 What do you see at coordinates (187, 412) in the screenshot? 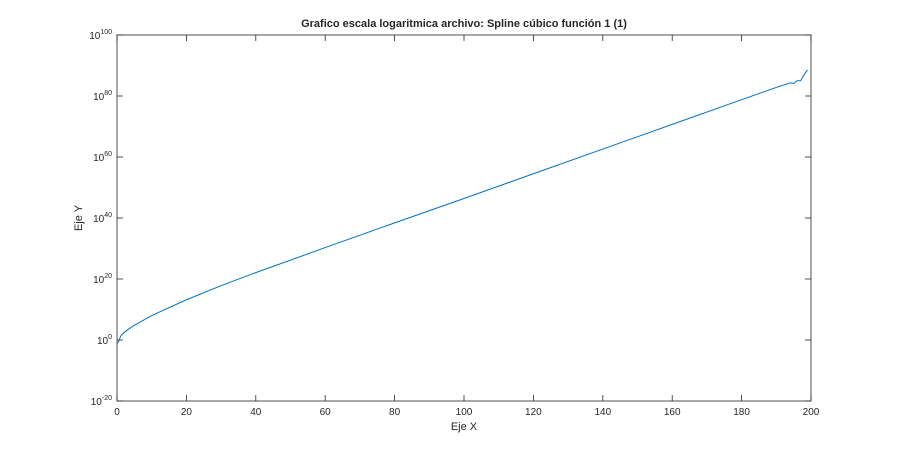
I see `x-tick-label: 20` at bounding box center [187, 412].